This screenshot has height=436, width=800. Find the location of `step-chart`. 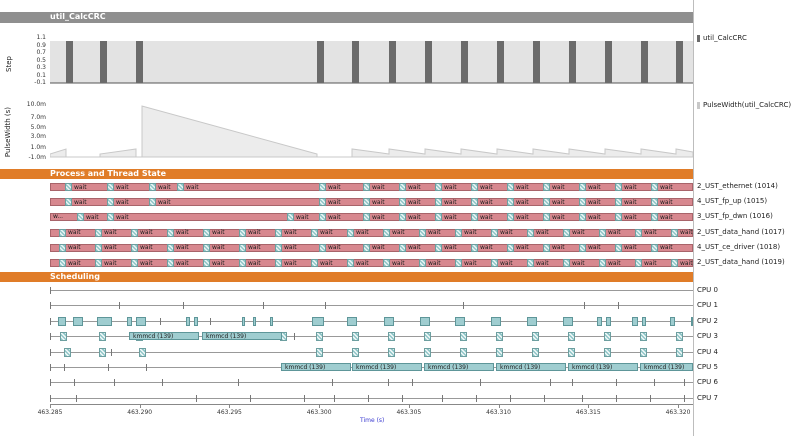

step-chart is located at coordinates (371, 60).